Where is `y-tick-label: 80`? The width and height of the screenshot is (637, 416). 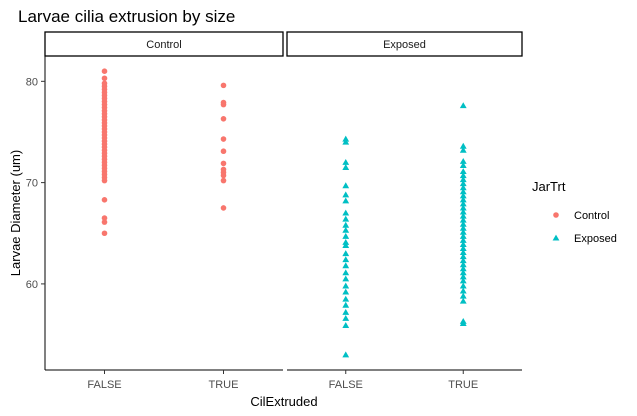
y-tick-label: 80 is located at coordinates (32, 82).